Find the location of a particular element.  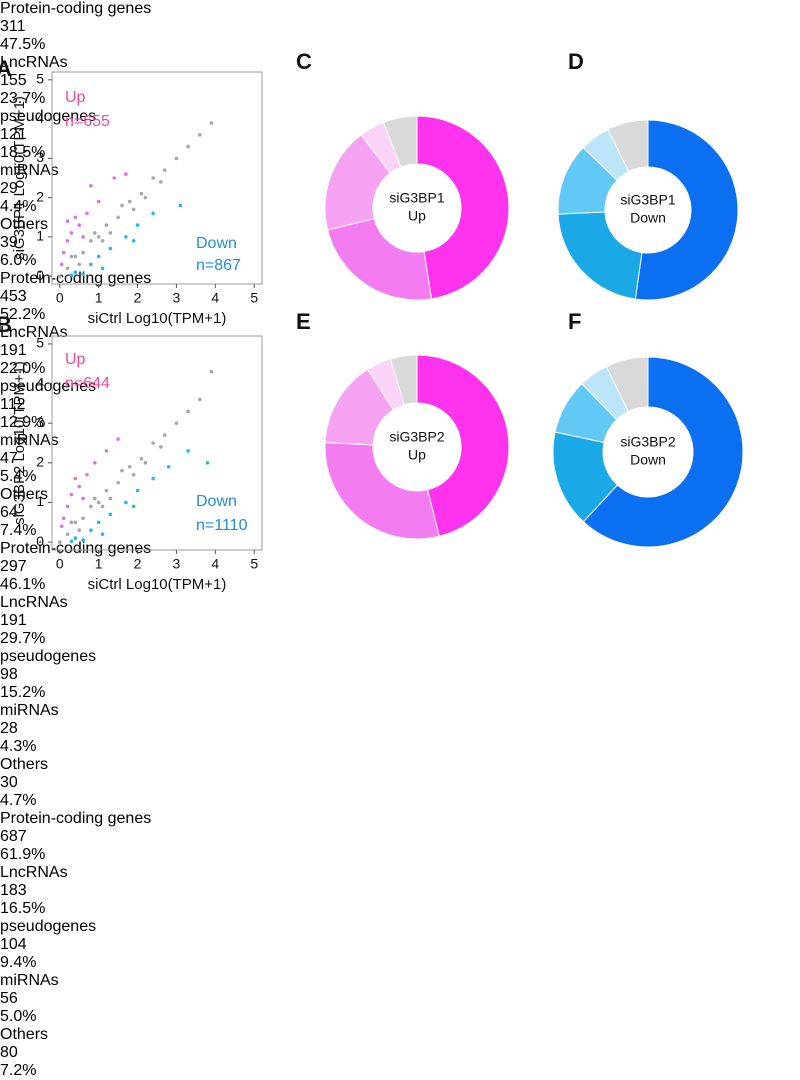

slice-label: pseudogenes 112 12.9% is located at coordinates (400, 405).